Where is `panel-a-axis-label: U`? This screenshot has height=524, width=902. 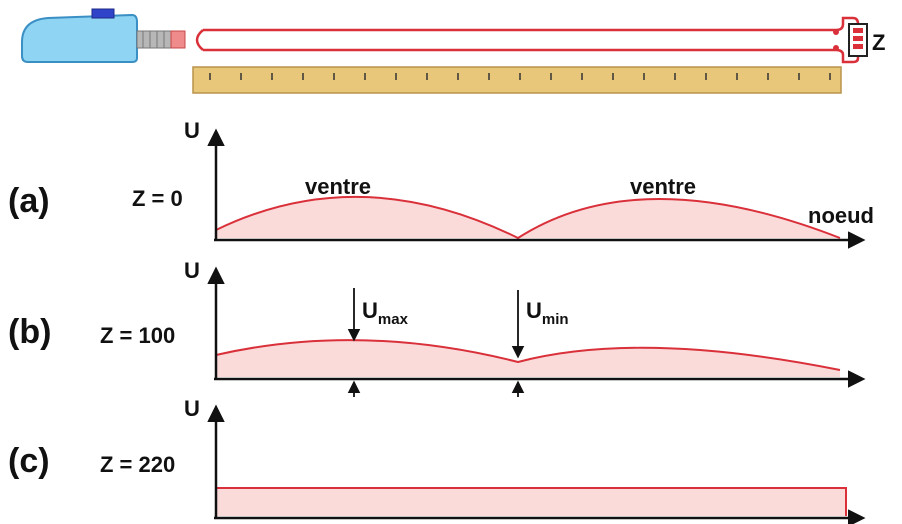 panel-a-axis-label: U is located at coordinates (192, 130).